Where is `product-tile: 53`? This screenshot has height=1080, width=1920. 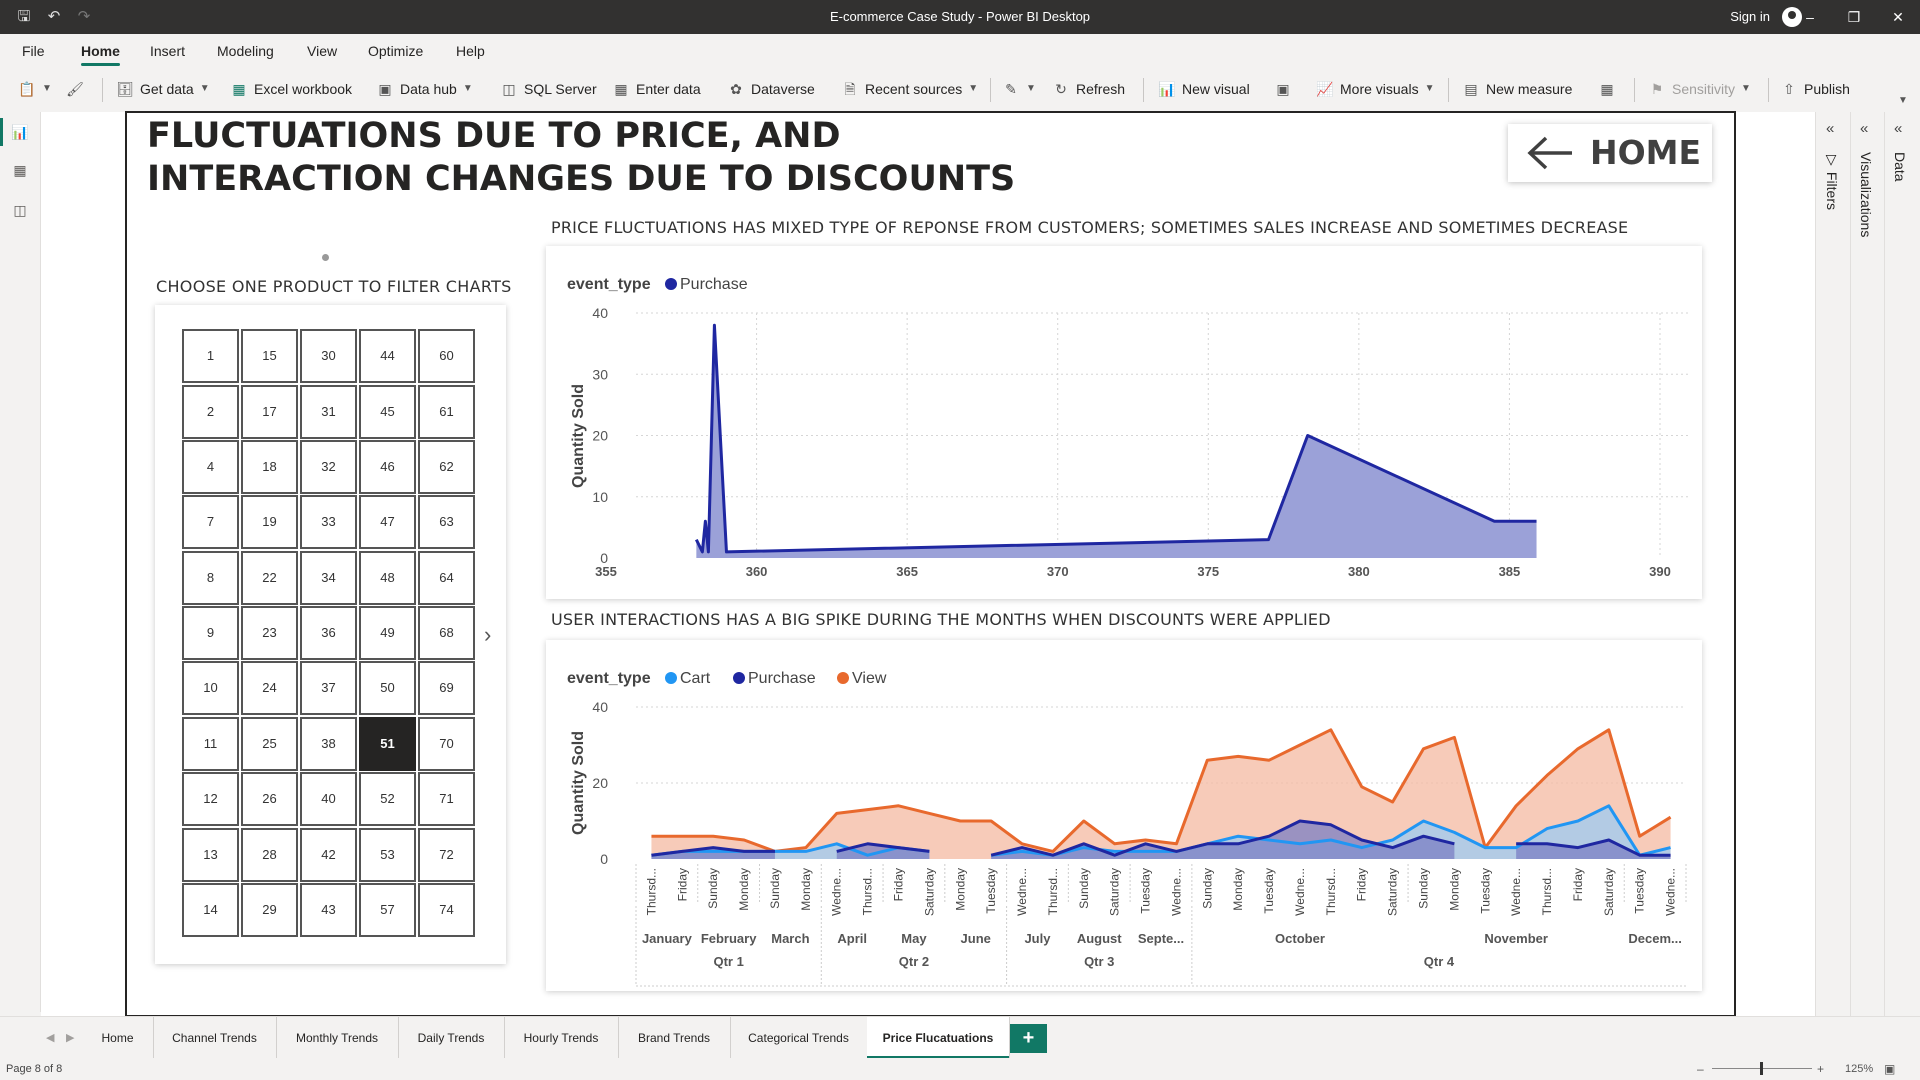
product-tile: 53 is located at coordinates (387, 855).